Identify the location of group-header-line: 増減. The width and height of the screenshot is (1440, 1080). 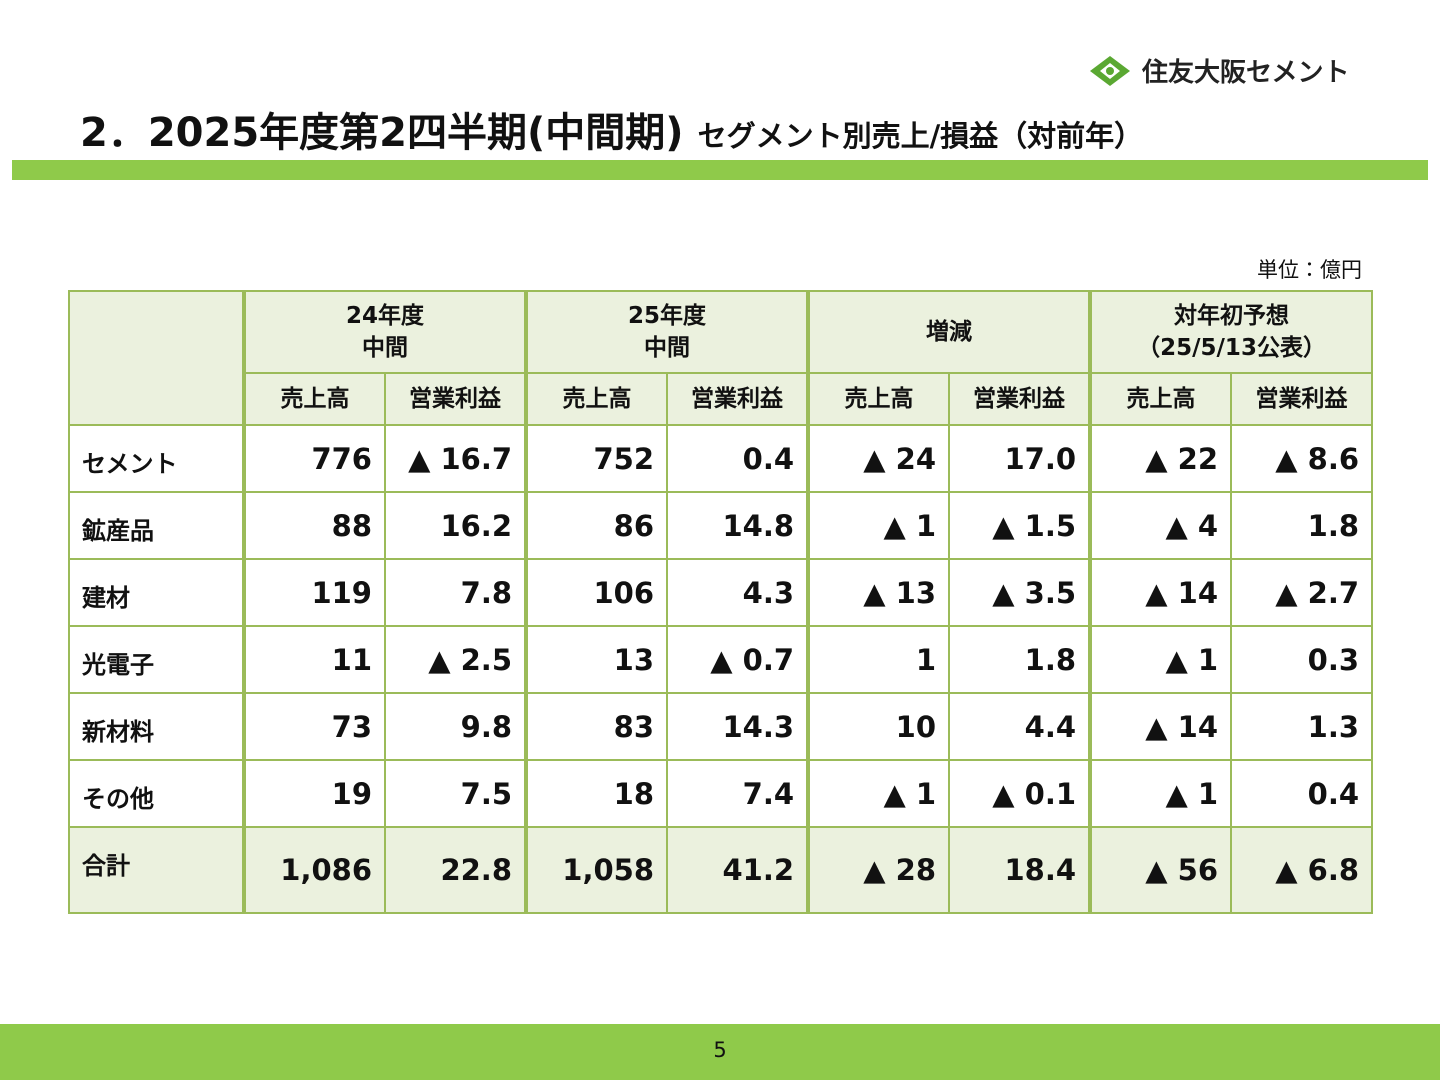
(949, 332).